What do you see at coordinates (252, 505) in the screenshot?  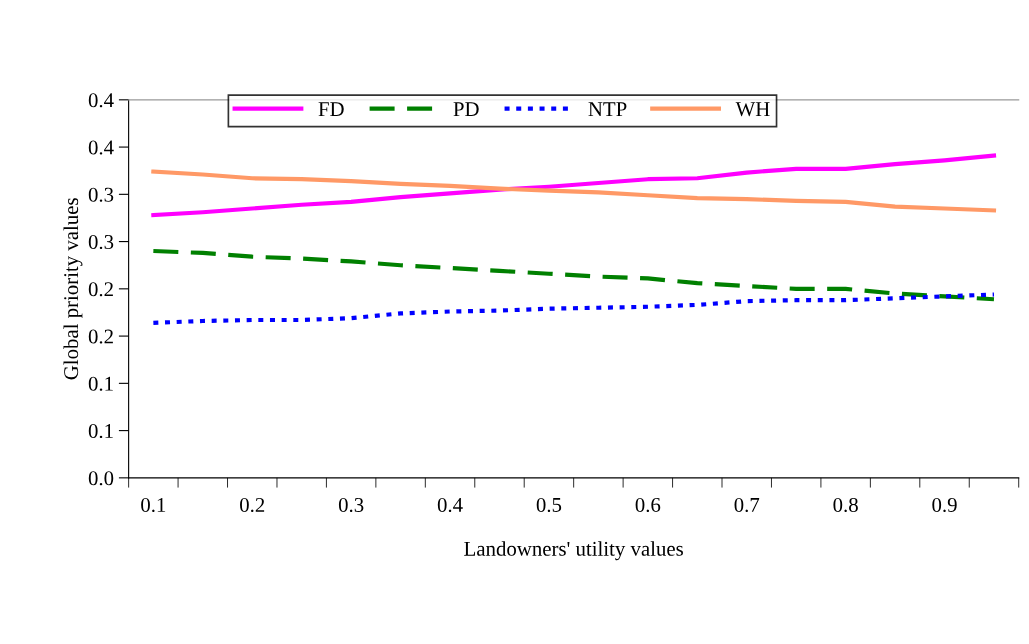 I see `x-tick-label: 0.2` at bounding box center [252, 505].